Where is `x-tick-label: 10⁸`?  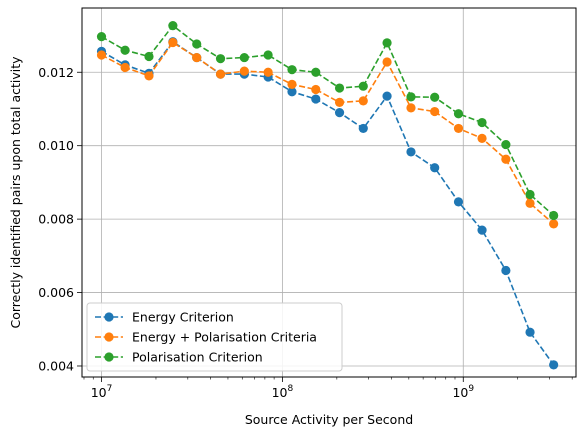 x-tick-label: 10⁸ is located at coordinates (283, 392).